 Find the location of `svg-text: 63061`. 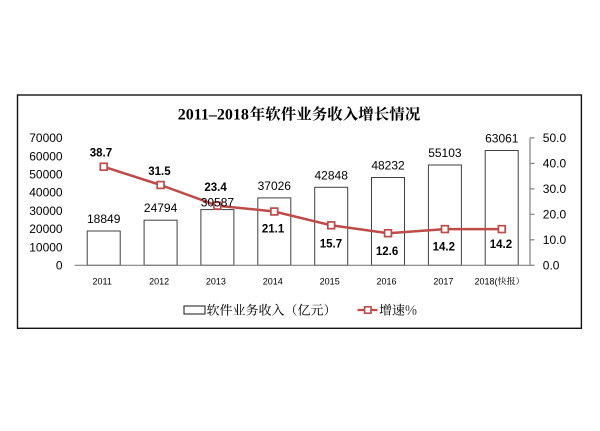

svg-text: 63061 is located at coordinates (502, 139).